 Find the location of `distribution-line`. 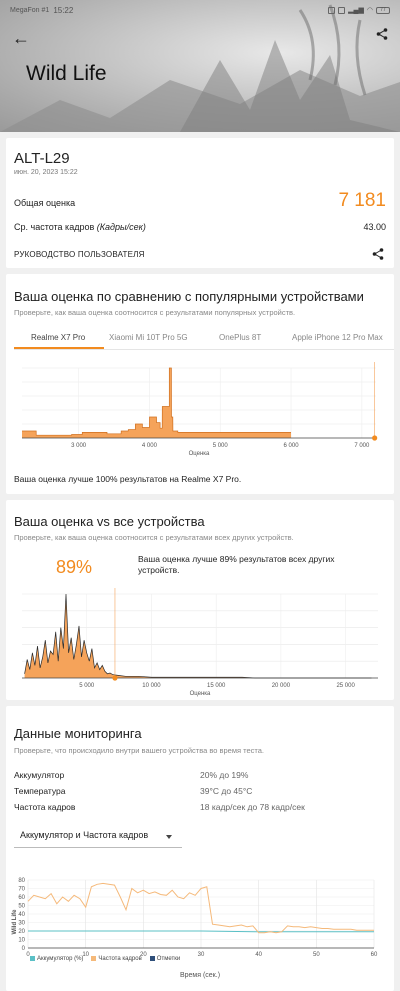

distribution-line is located at coordinates (198, 636).